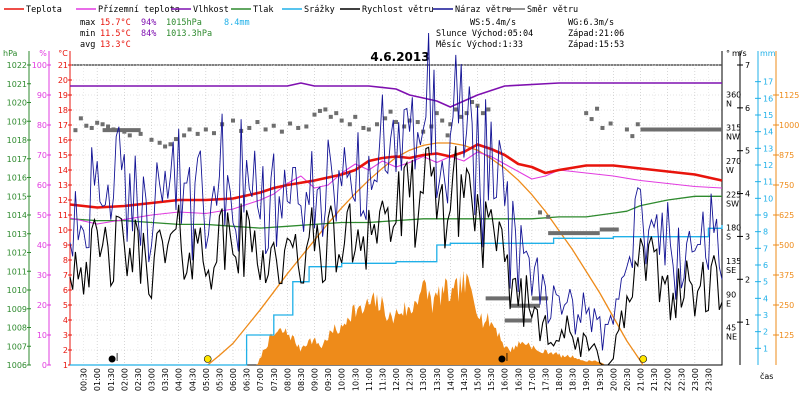  Describe the element at coordinates (65, 365) in the screenshot. I see `tick-label-degc: 1` at that location.